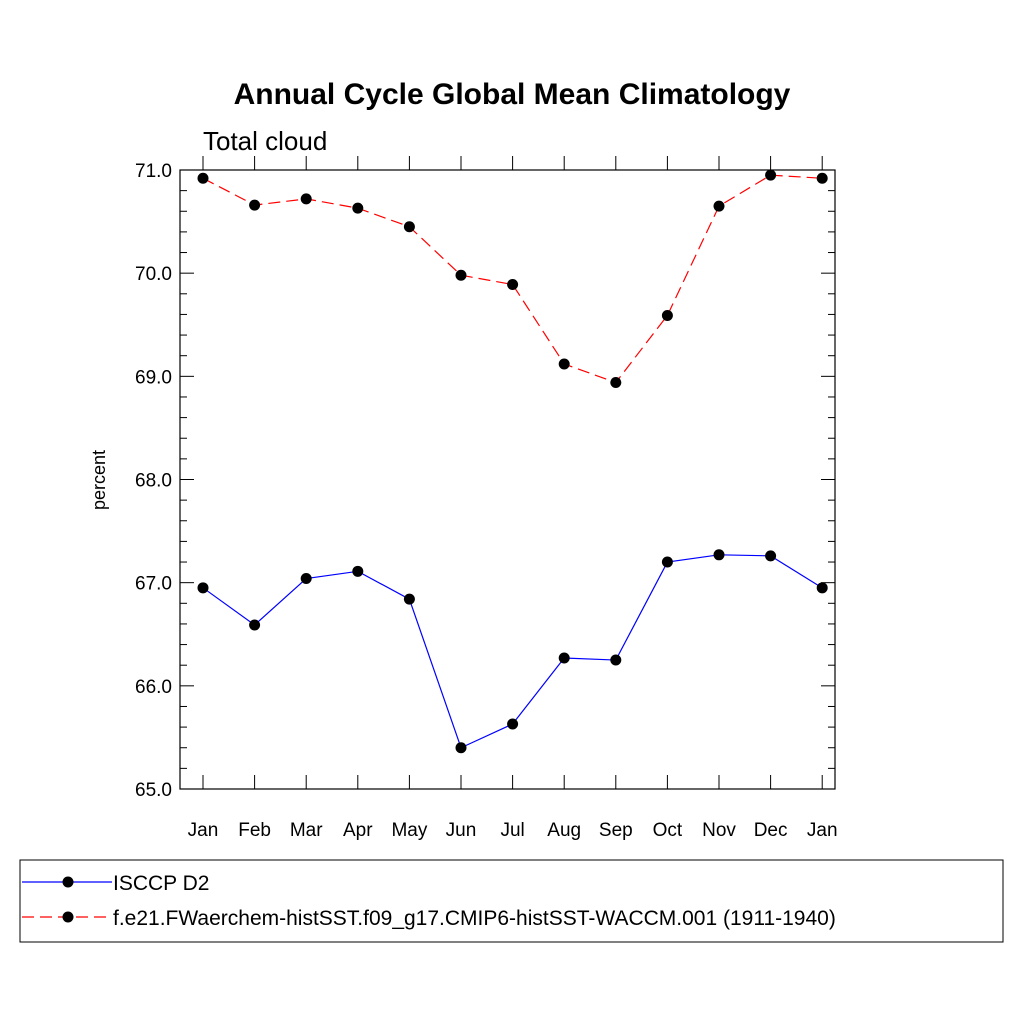 This screenshot has width=1024, height=1024. I want to click on y-tick-label: 68.0, so click(153, 481).